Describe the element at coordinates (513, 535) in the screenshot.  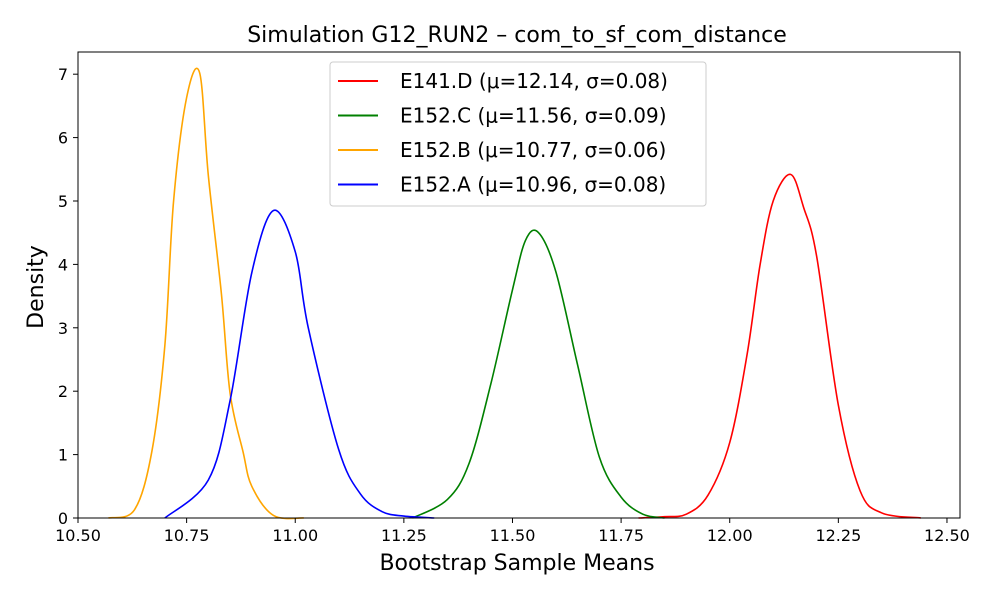
I see `x-tick-label: 11.50` at that location.